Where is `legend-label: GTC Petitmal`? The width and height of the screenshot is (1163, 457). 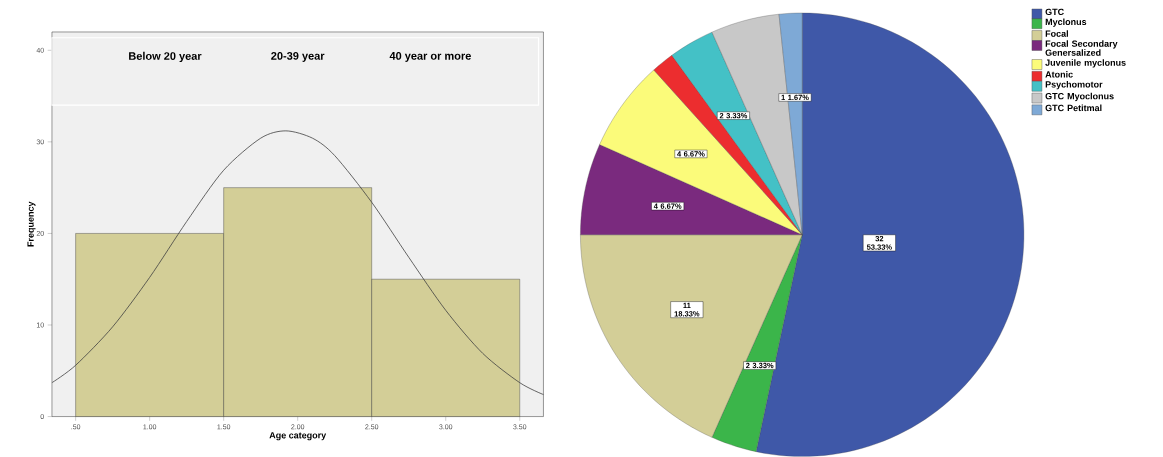
legend-label: GTC Petitmal is located at coordinates (1073, 108).